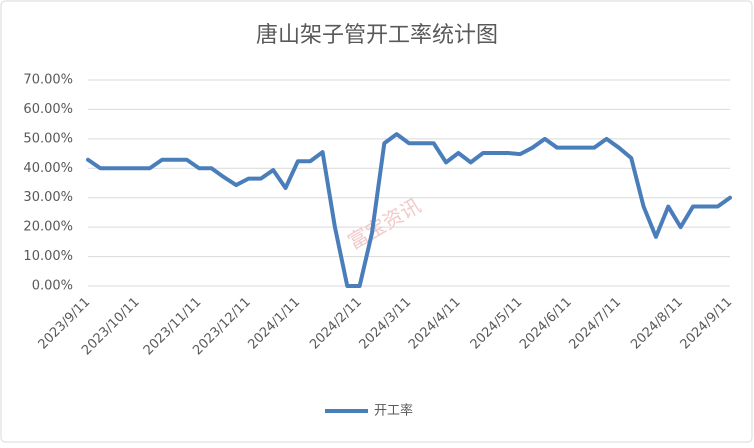 The height and width of the screenshot is (448, 754). Describe the element at coordinates (48, 138) in the screenshot. I see `y-tick-label: 50.00%` at that location.